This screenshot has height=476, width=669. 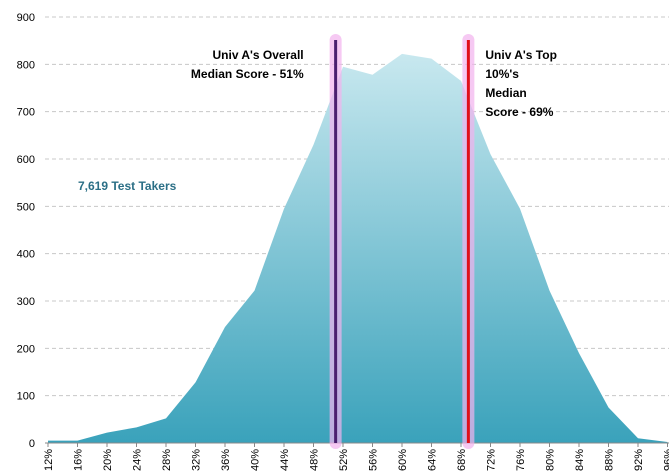 What do you see at coordinates (433, 460) in the screenshot?
I see `x-tick-label: 64%` at bounding box center [433, 460].